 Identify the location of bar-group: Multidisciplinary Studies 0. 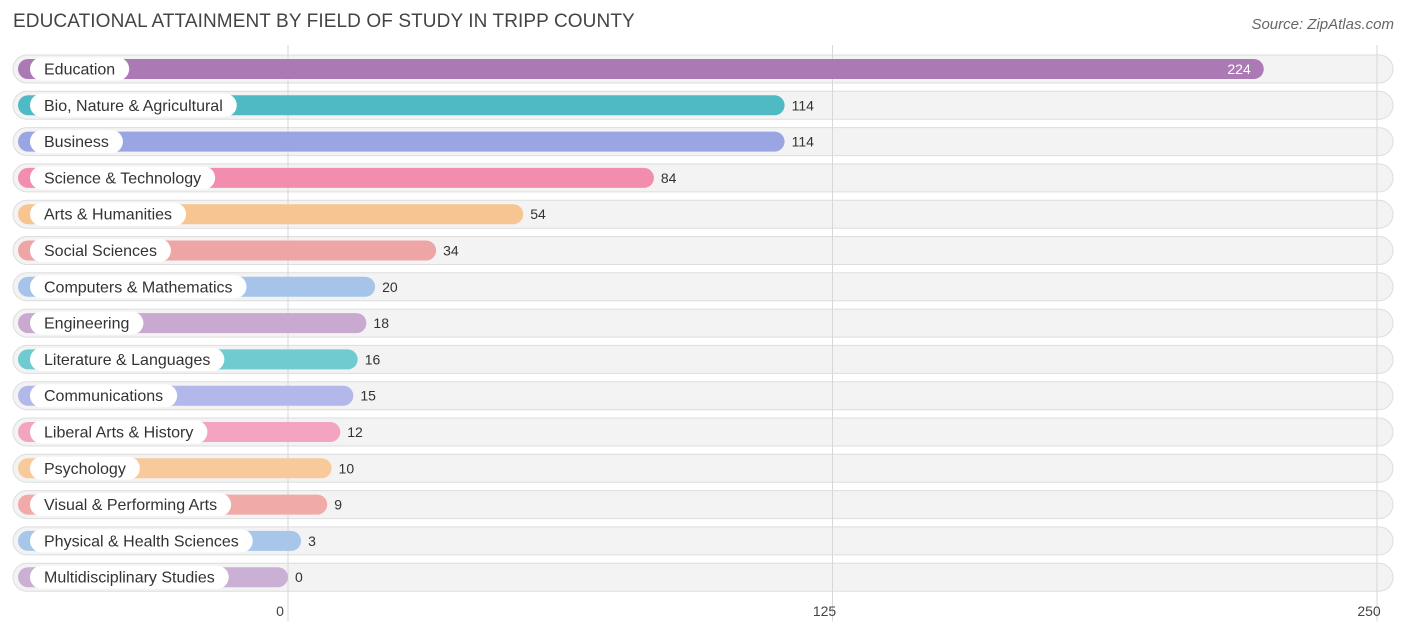
(160, 577).